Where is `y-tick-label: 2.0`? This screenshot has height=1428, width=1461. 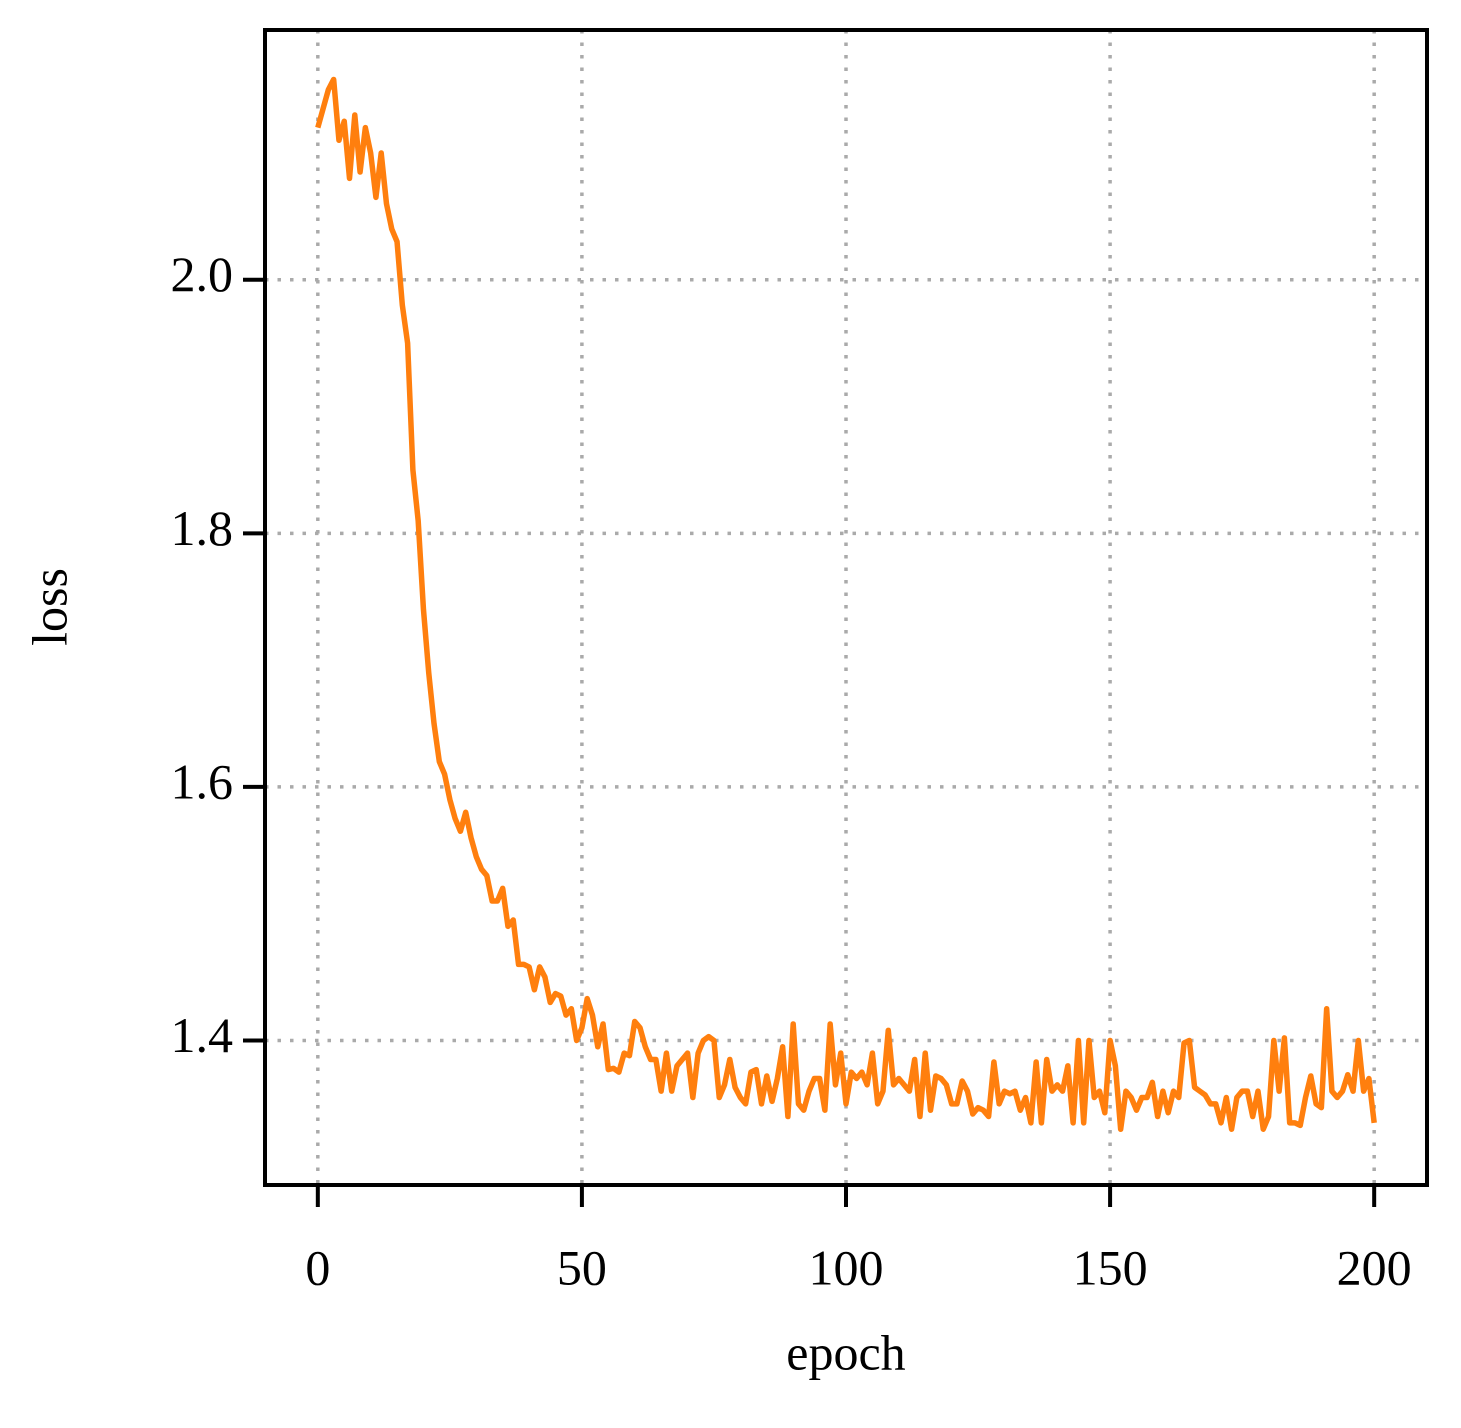
y-tick-label: 2.0 is located at coordinates (202, 274).